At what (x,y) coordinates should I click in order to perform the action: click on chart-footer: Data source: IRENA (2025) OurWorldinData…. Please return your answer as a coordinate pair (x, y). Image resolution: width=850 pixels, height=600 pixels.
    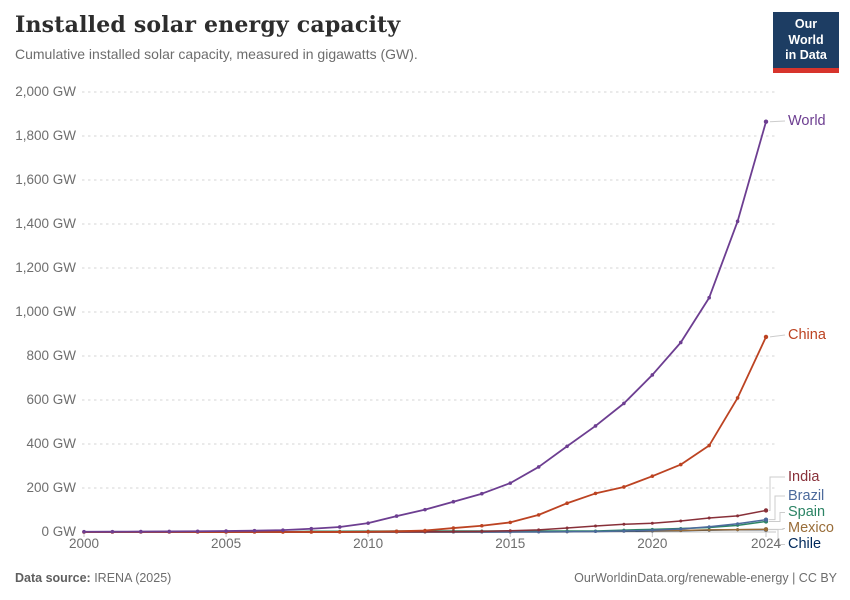
    Looking at the image, I should click on (426, 578).